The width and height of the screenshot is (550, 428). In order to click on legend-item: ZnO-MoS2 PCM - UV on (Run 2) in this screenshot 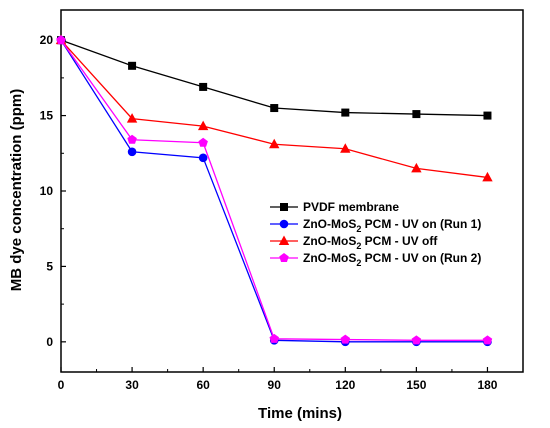, I will do `click(375, 259)`.